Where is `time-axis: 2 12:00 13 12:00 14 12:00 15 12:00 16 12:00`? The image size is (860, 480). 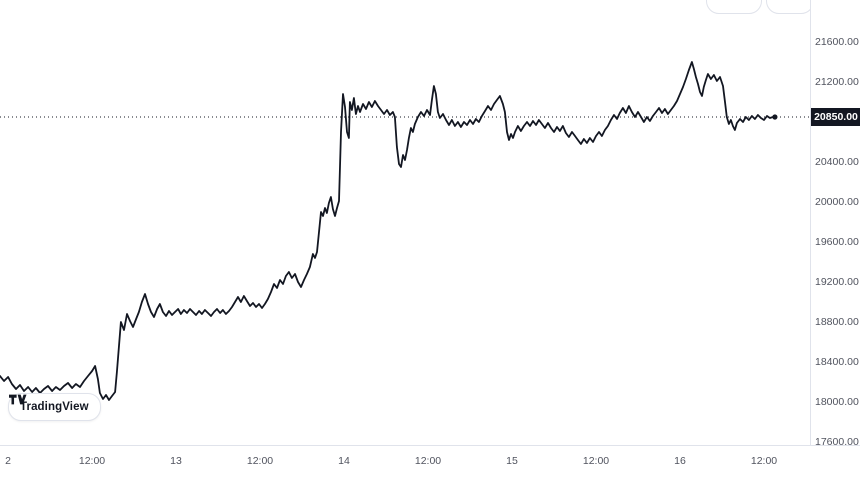 time-axis: 2 12:00 13 12:00 14 12:00 15 12:00 16 12:00 is located at coordinates (430, 462).